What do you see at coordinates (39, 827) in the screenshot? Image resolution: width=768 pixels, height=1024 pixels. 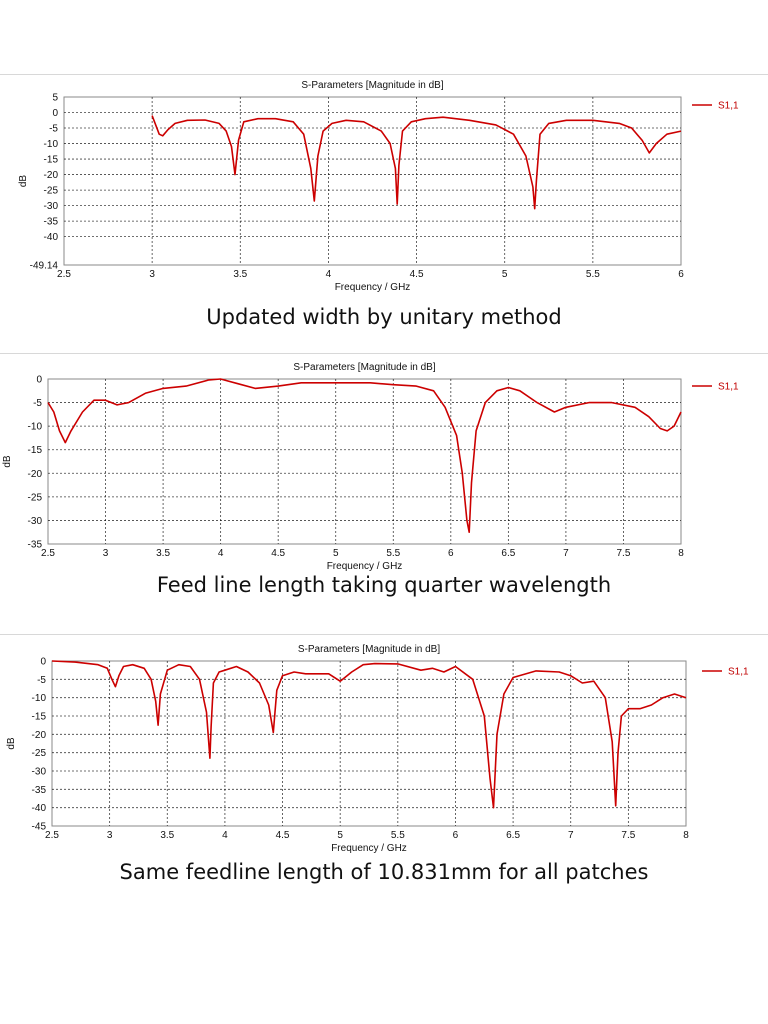 I see `y-tick-label: -45` at bounding box center [39, 827].